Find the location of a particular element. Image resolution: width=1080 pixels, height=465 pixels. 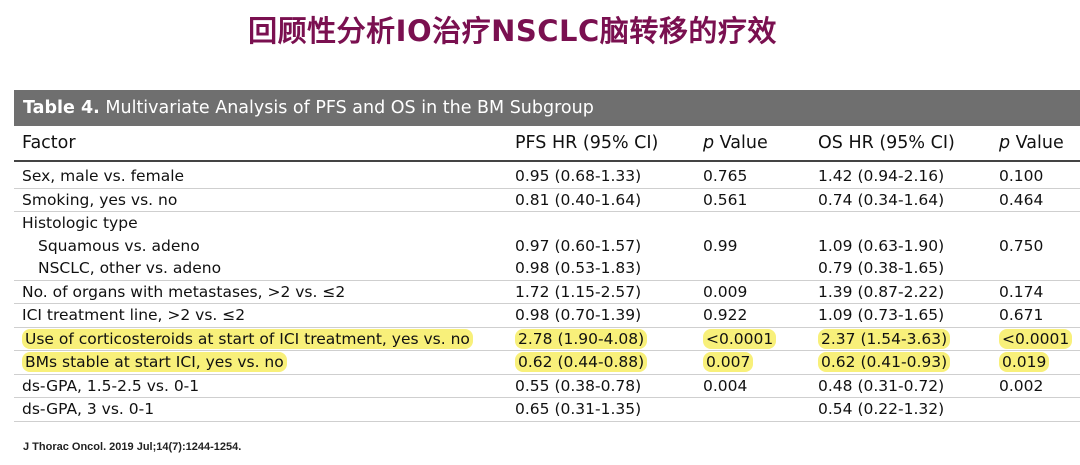

cell-os-p: 0.671 is located at coordinates (1035, 315).